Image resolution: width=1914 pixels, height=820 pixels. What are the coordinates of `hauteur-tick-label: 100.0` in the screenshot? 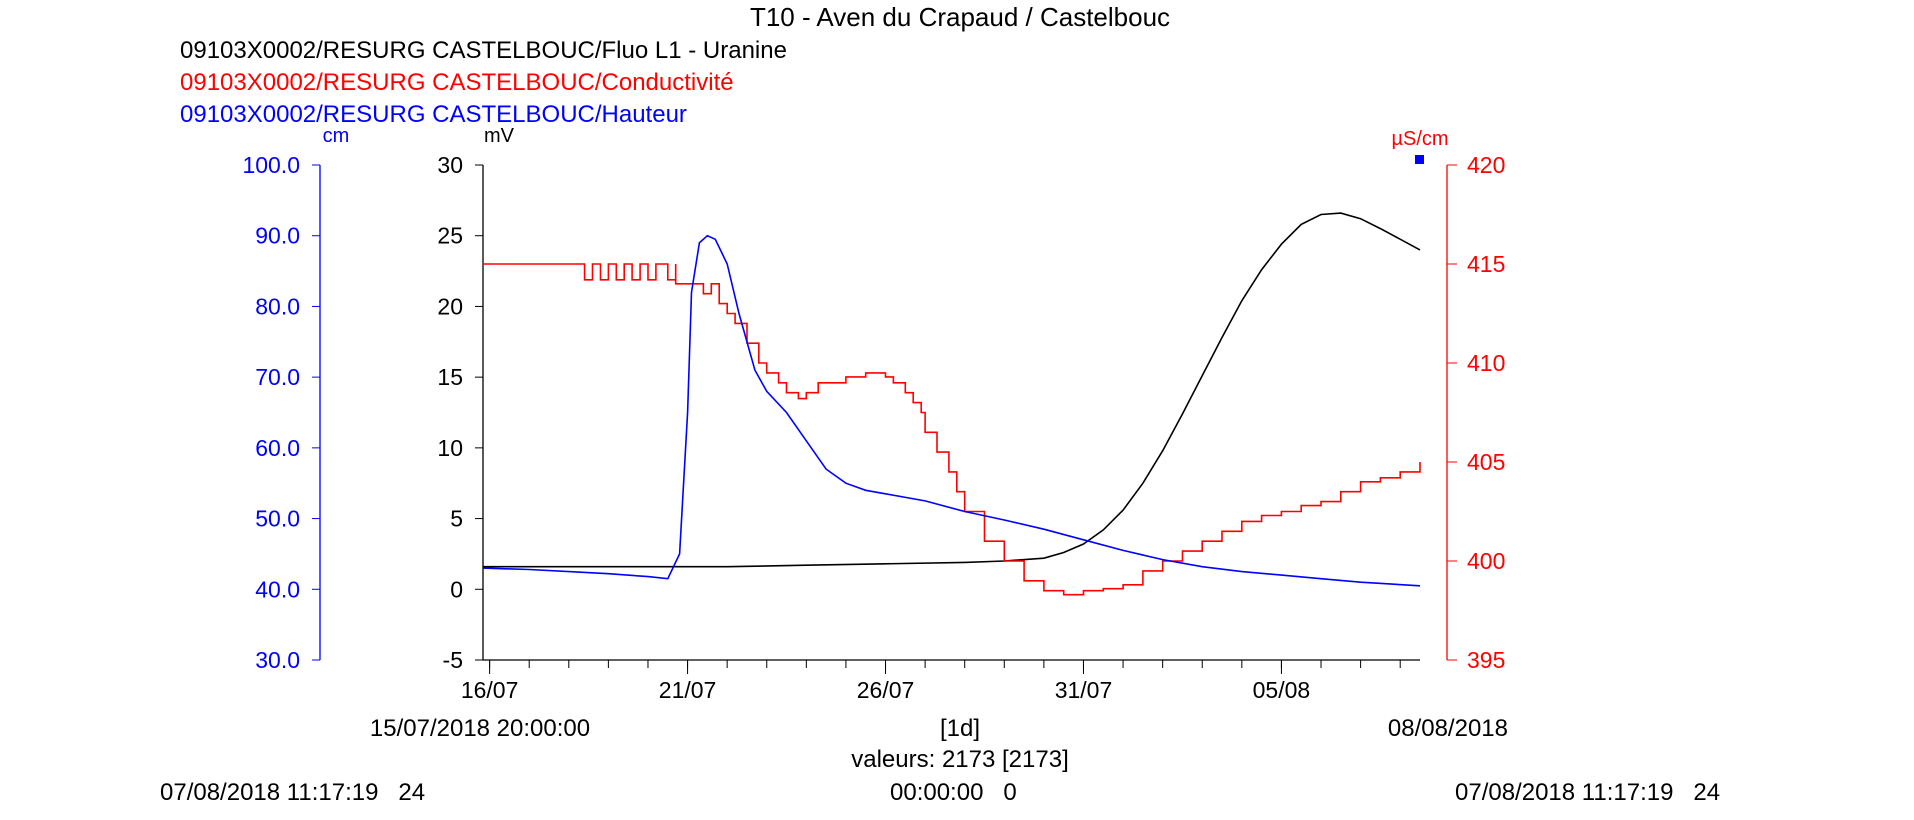 It's located at (271, 165).